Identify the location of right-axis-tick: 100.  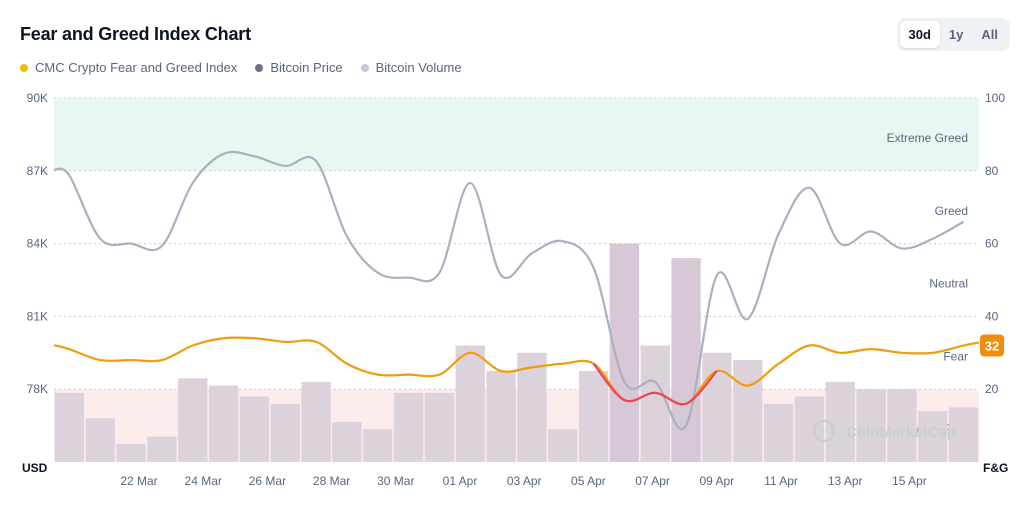
(995, 98).